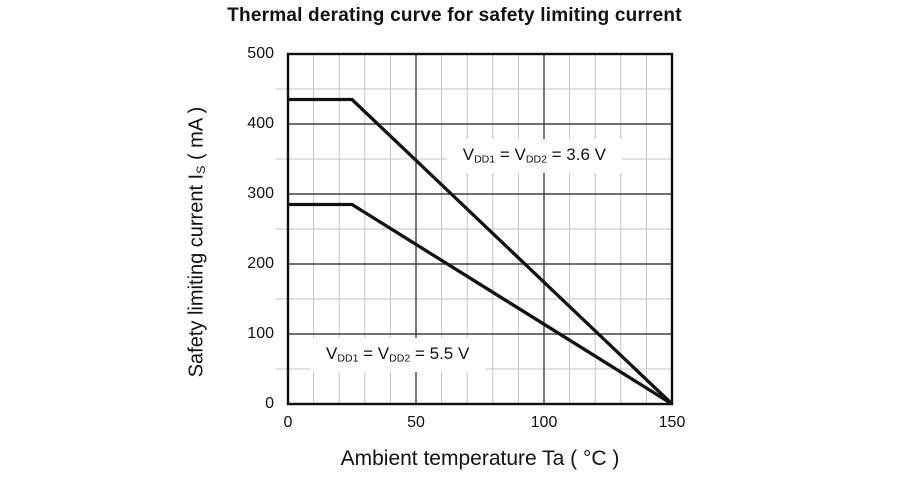  I want to click on y-tick-label: 300, so click(260, 193).